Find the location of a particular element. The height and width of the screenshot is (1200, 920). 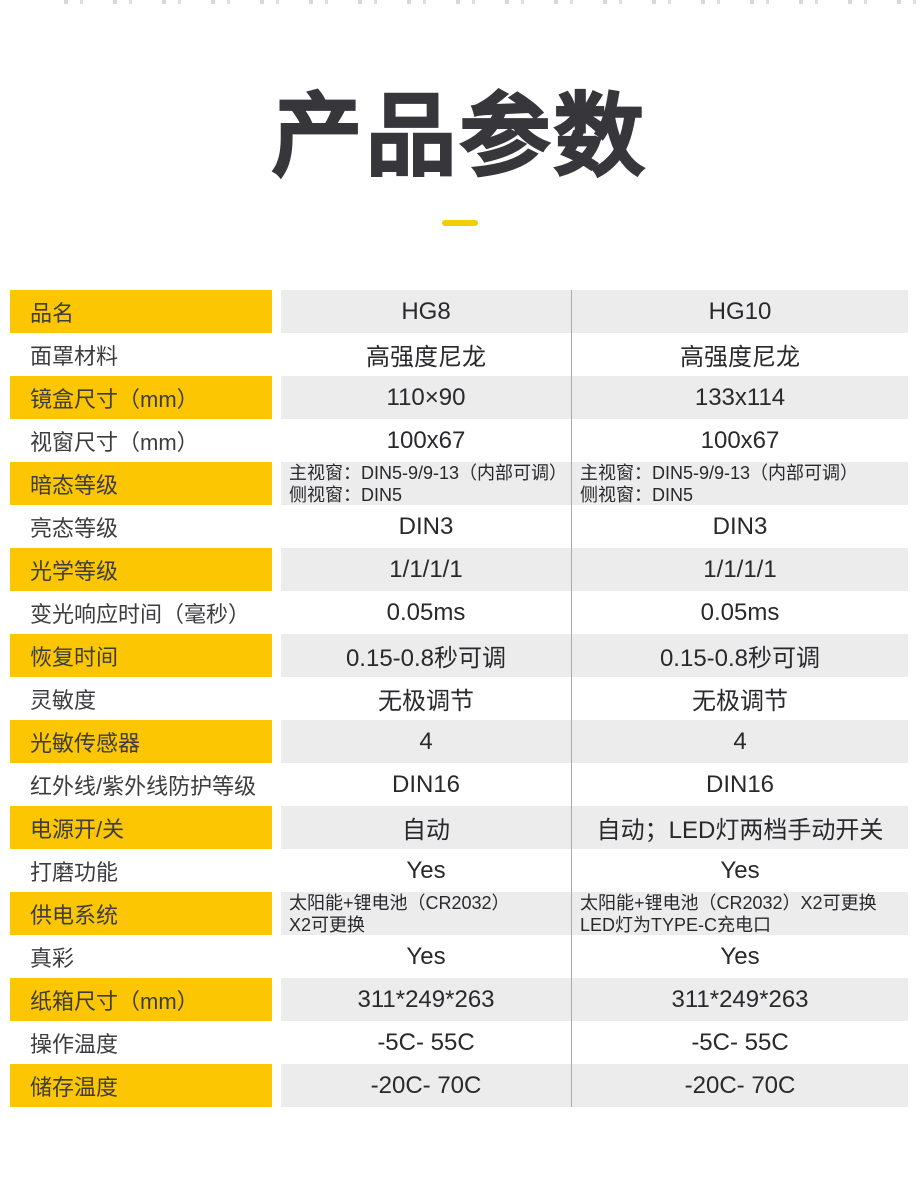

spec-value-line: 太阳能+锂电池（CR2032） is located at coordinates (399, 902).